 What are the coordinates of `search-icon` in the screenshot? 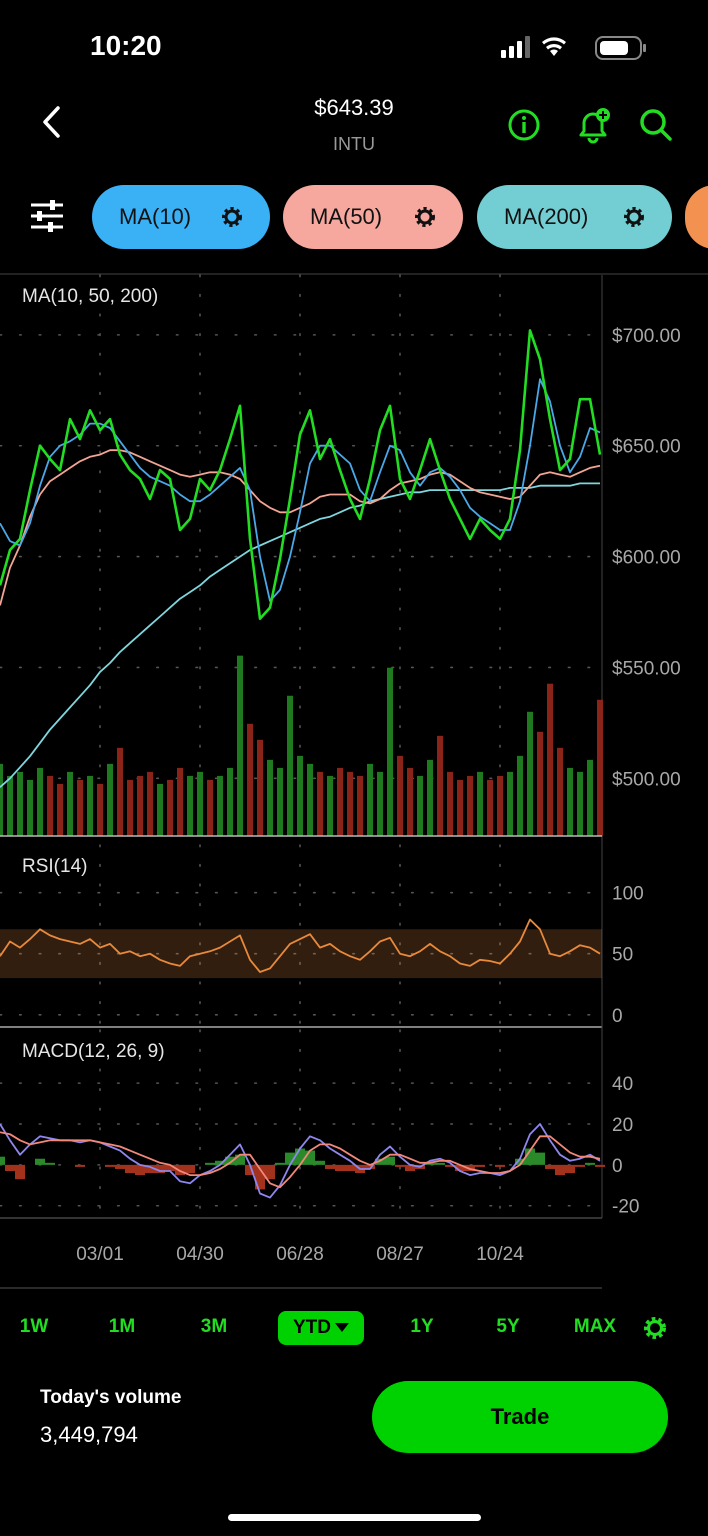 It's located at (656, 125).